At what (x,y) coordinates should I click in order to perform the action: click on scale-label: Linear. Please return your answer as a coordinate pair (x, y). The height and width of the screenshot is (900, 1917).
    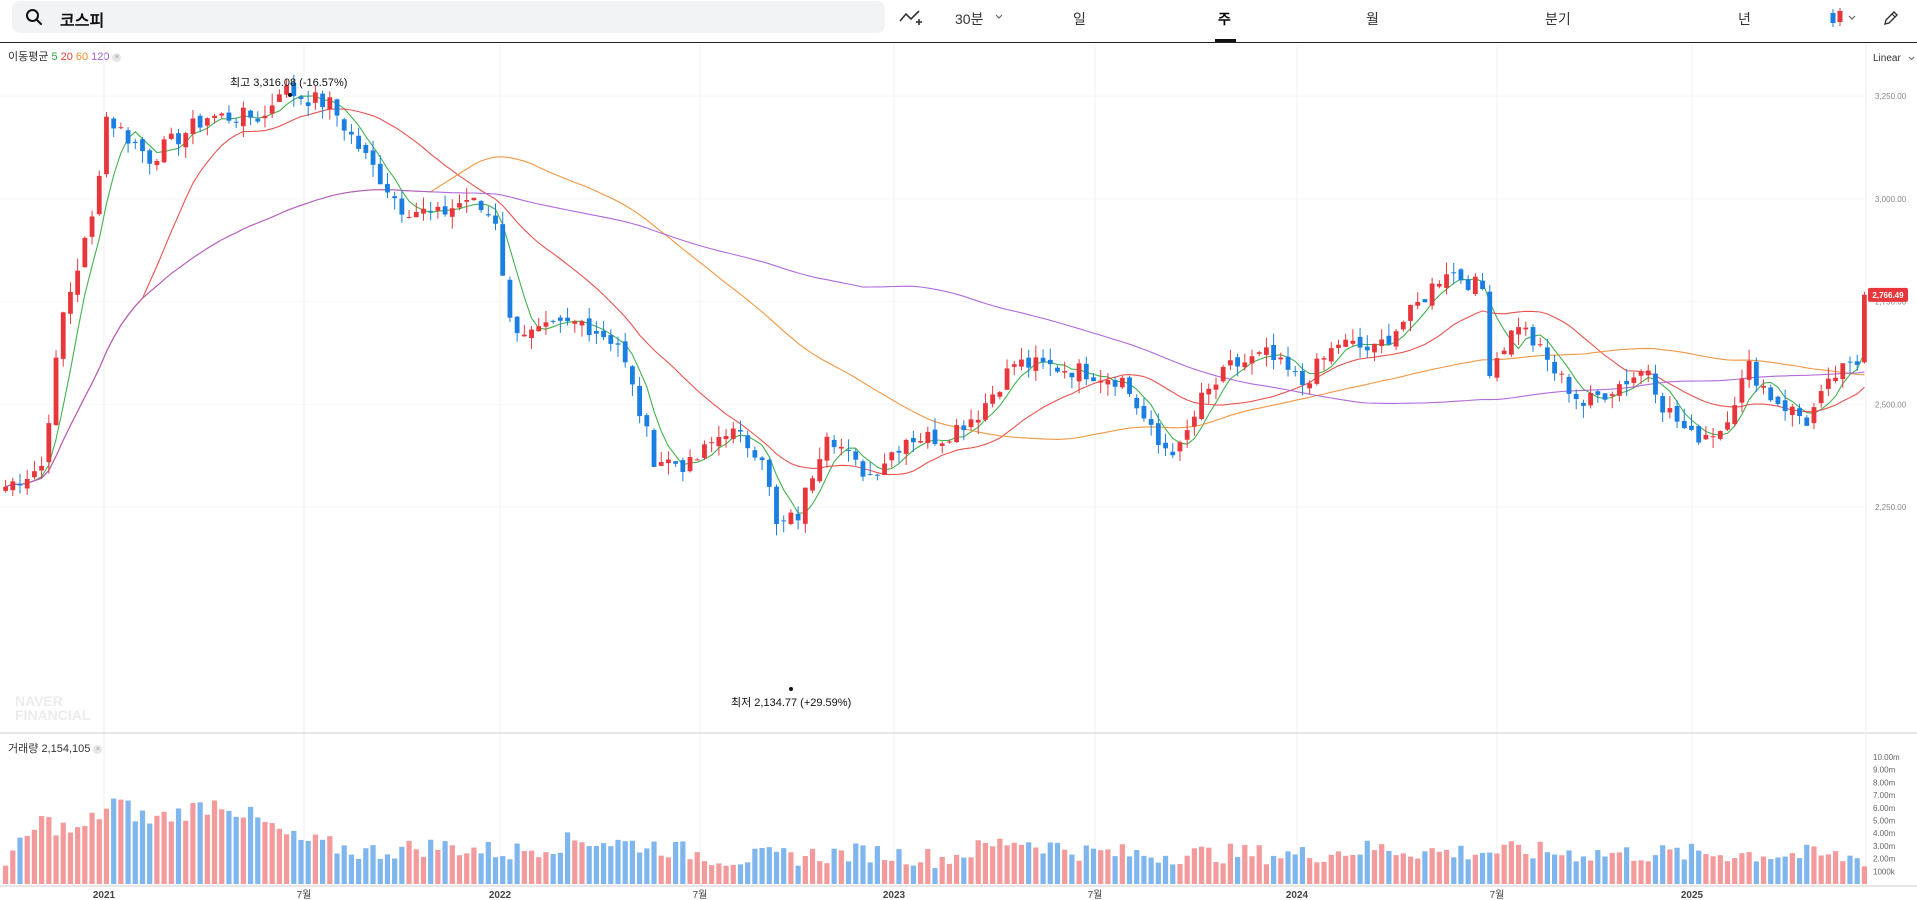
    Looking at the image, I should click on (1887, 58).